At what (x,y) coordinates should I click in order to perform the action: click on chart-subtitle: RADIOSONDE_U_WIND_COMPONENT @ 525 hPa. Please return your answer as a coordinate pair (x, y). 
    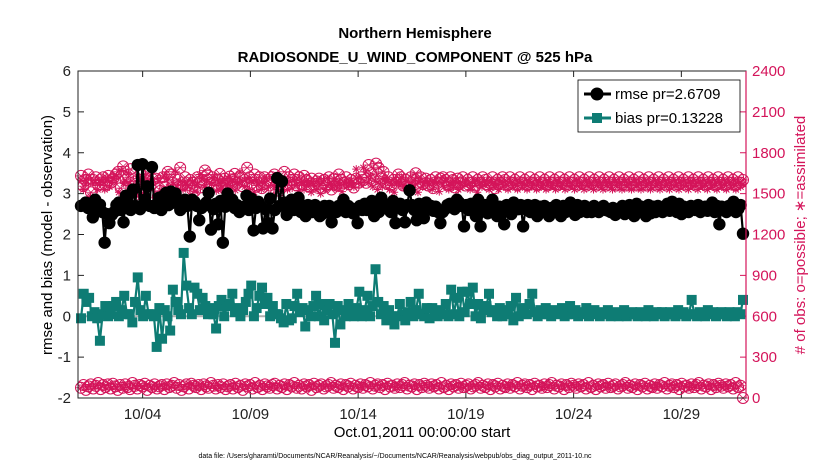
    Looking at the image, I should click on (415, 57).